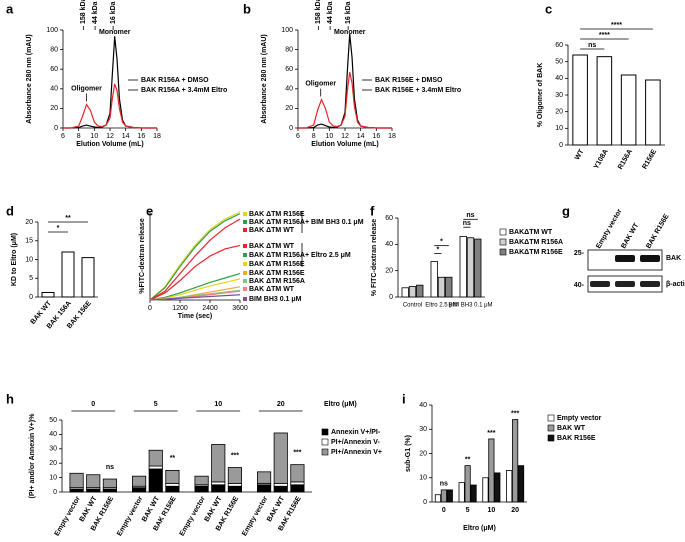 This screenshot has height=542, width=685. What do you see at coordinates (31, 278) in the screenshot?
I see `y-tick-label: 5` at bounding box center [31, 278].